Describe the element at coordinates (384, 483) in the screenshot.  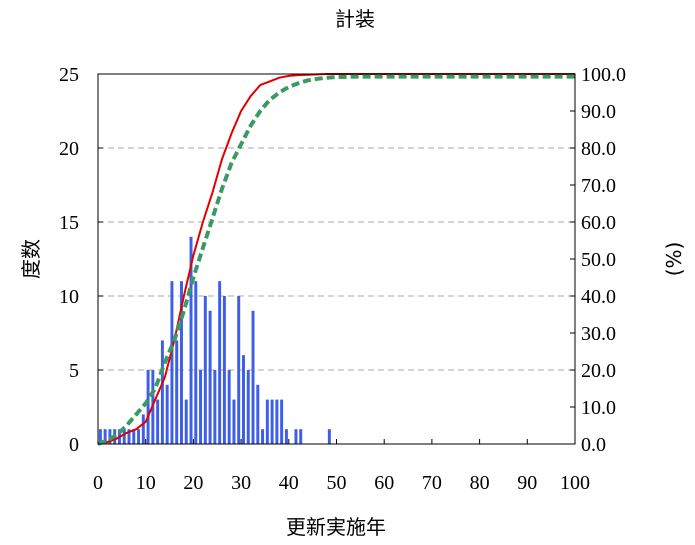
I see `x-tick-label: 60` at that location.